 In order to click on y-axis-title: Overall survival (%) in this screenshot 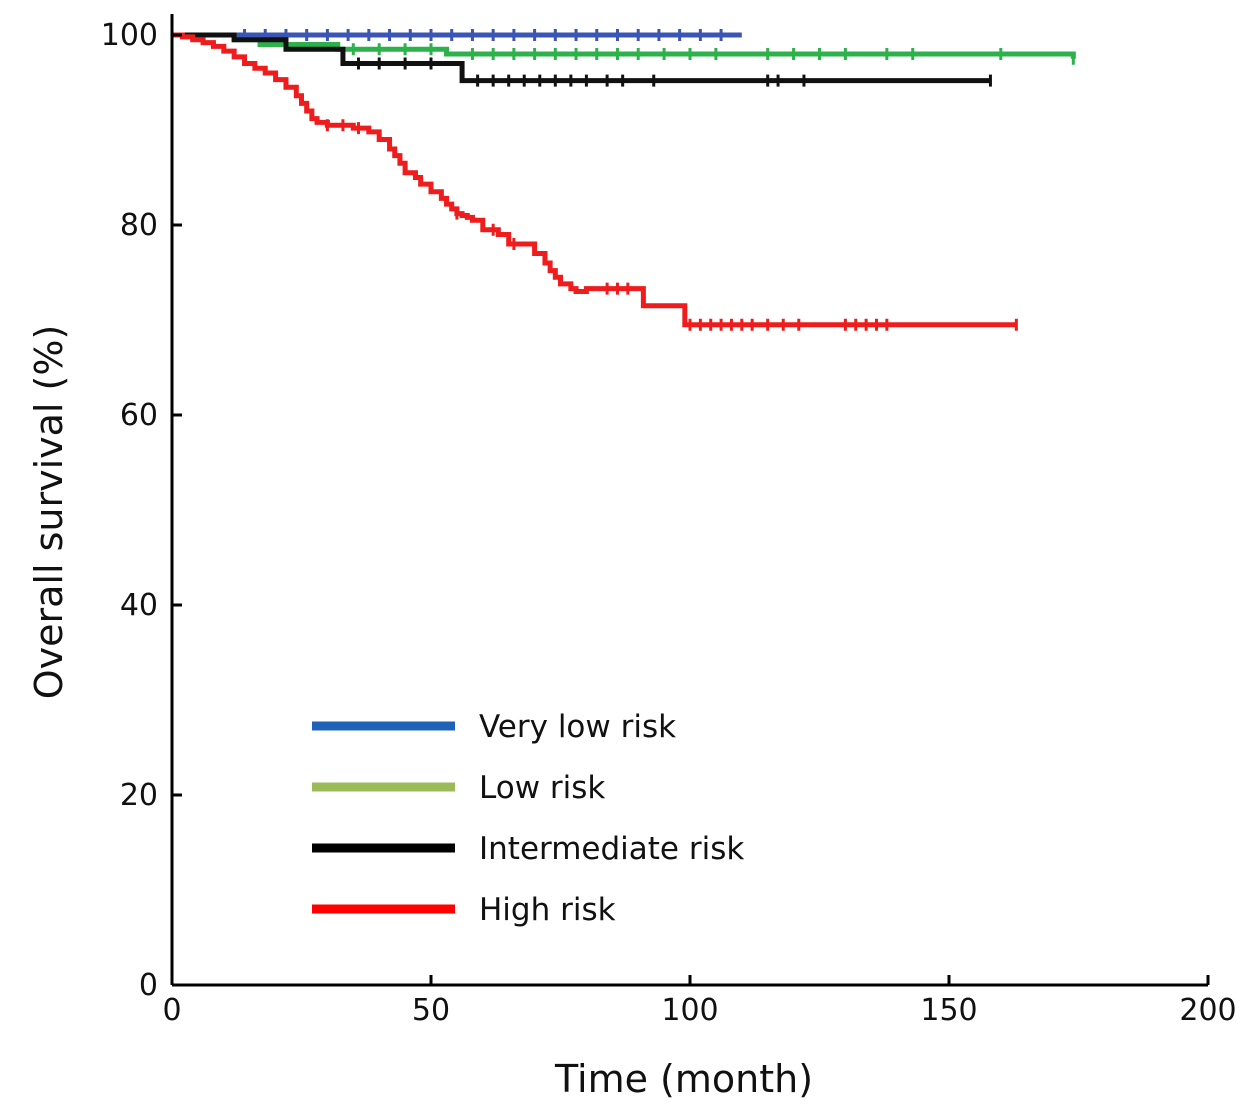, I will do `click(49, 512)`.